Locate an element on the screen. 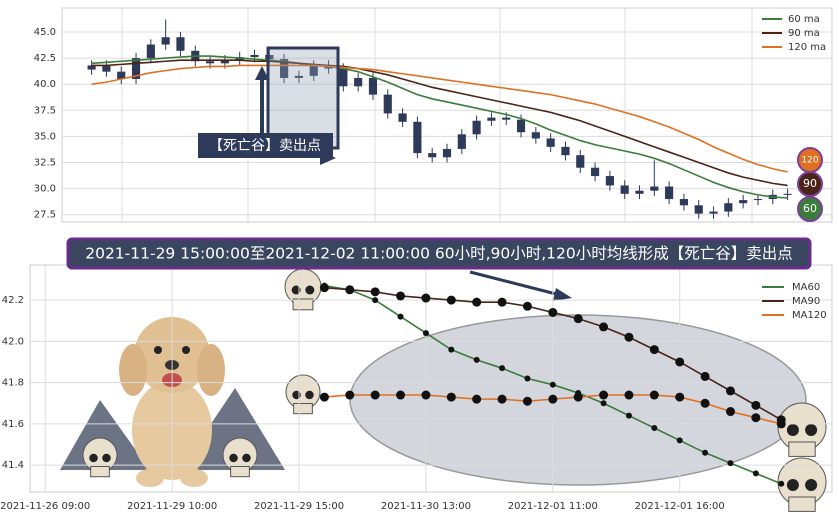 The width and height of the screenshot is (839, 524). legend-label: 120 ma is located at coordinates (807, 47).